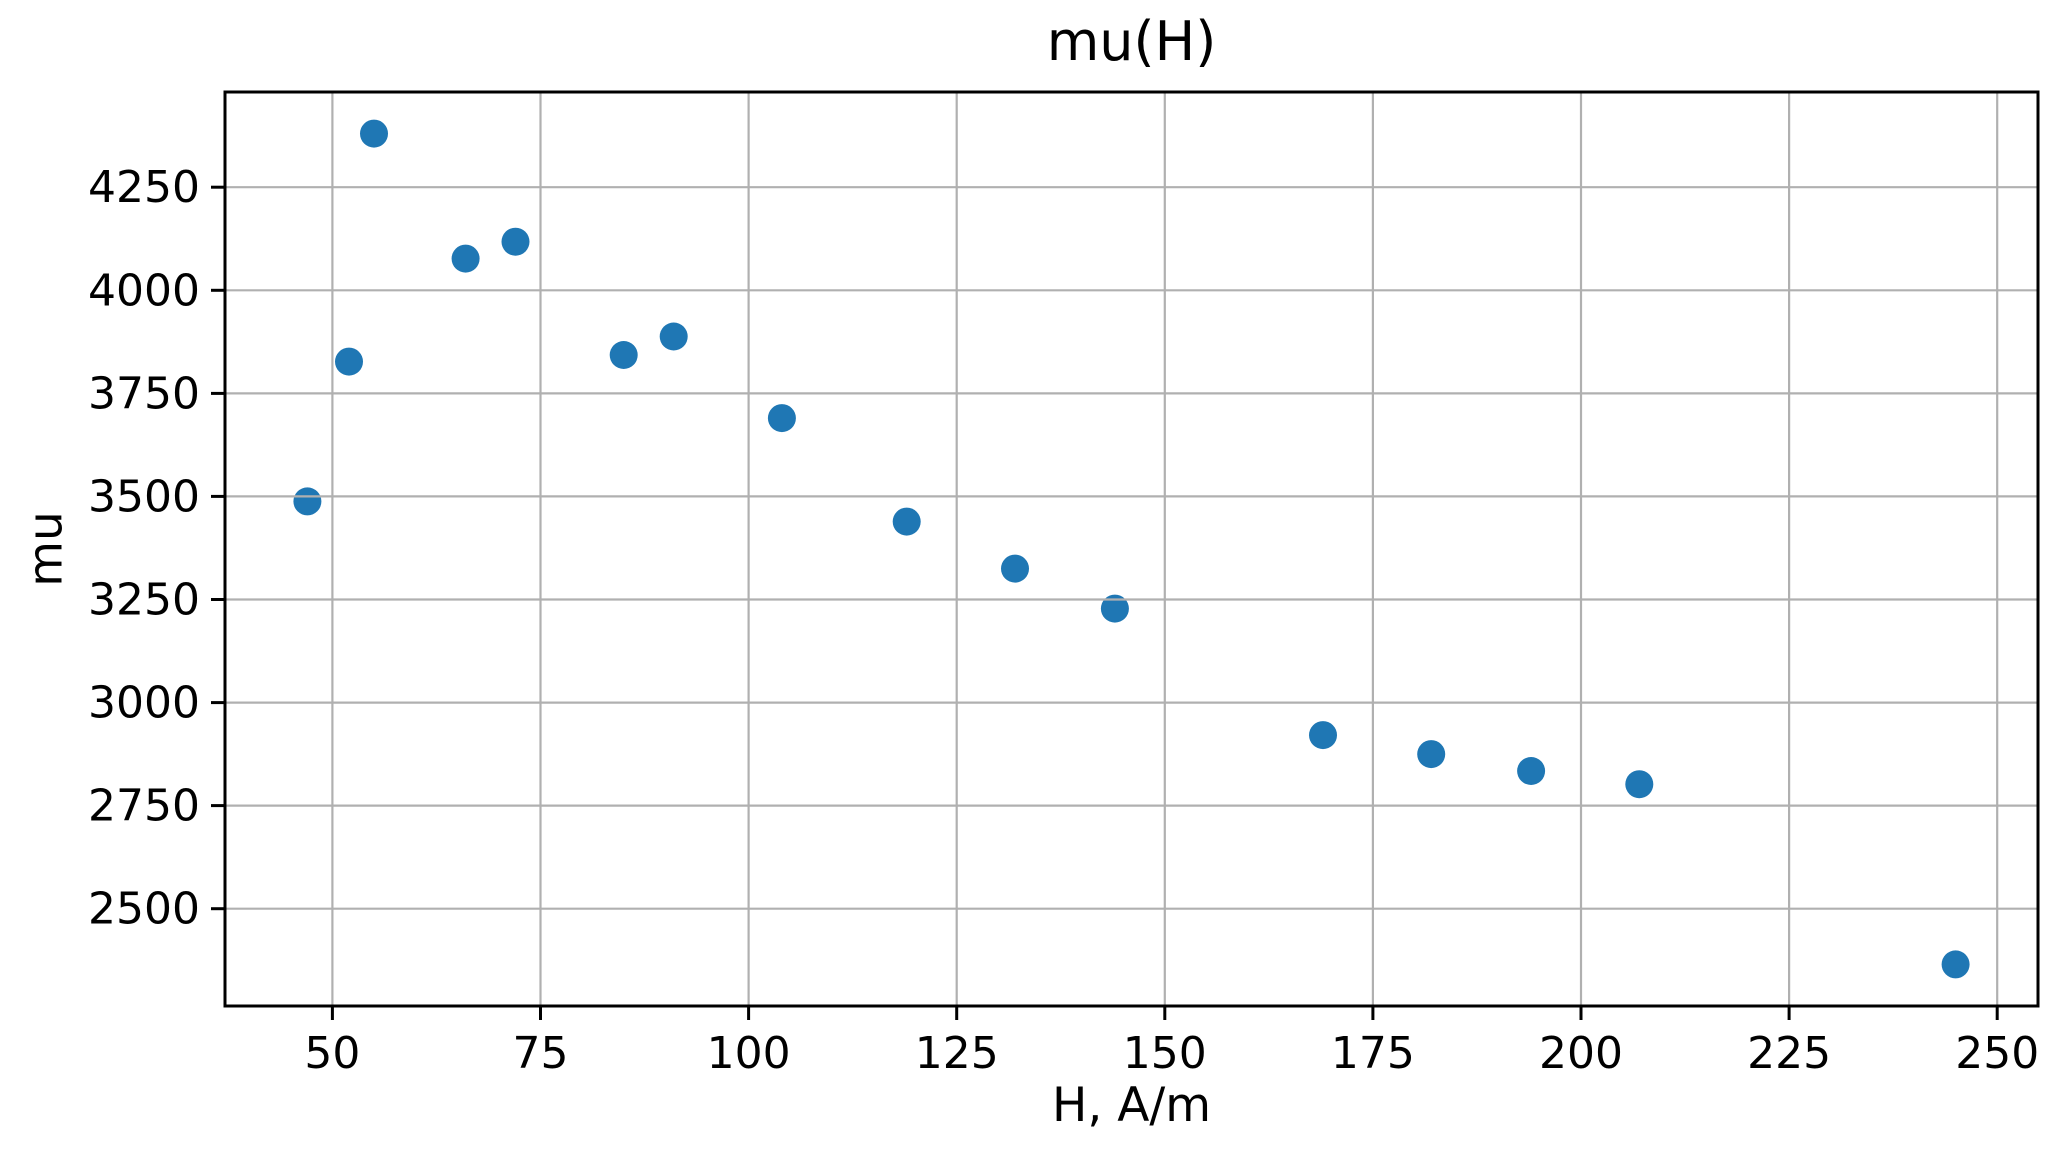 The height and width of the screenshot is (1166, 2067). I want to click on y-tick-label: 3750, so click(144, 393).